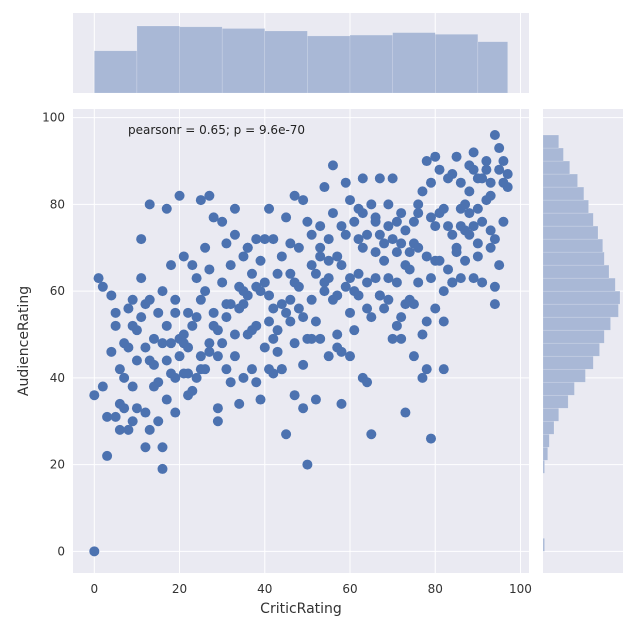 This screenshot has height=626, width=640. Describe the element at coordinates (57, 378) in the screenshot. I see `y-tick-label: 40` at that location.